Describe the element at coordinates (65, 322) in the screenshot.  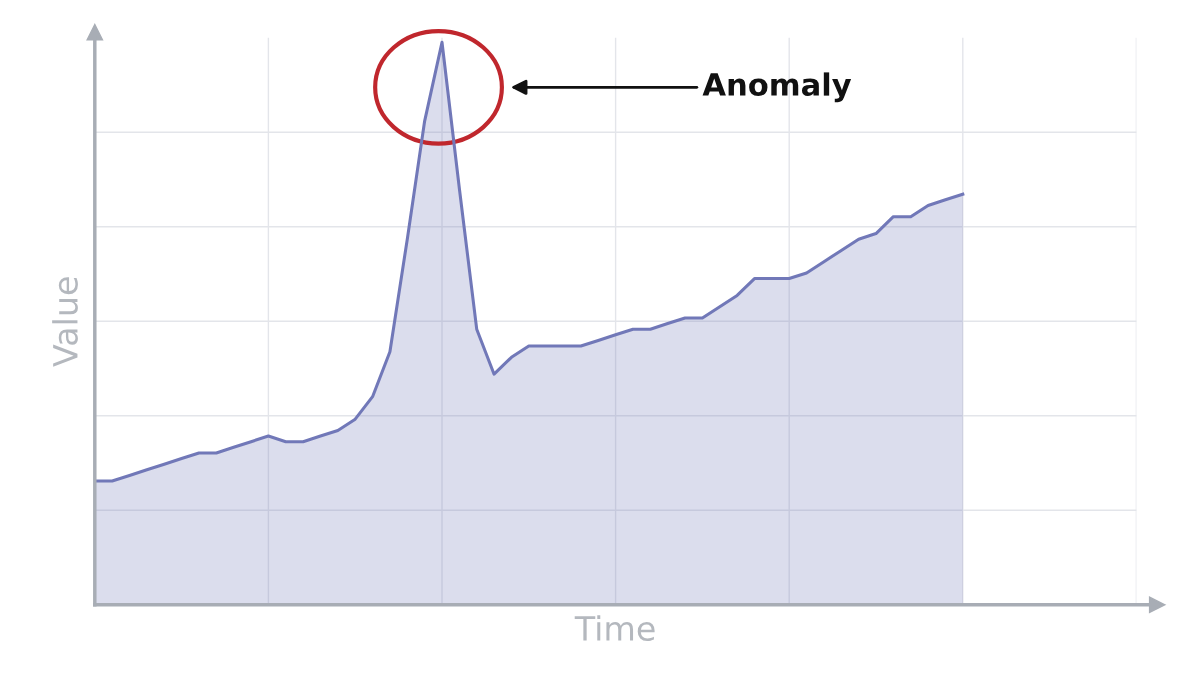
I see `y-axis-title: Value` at that location.